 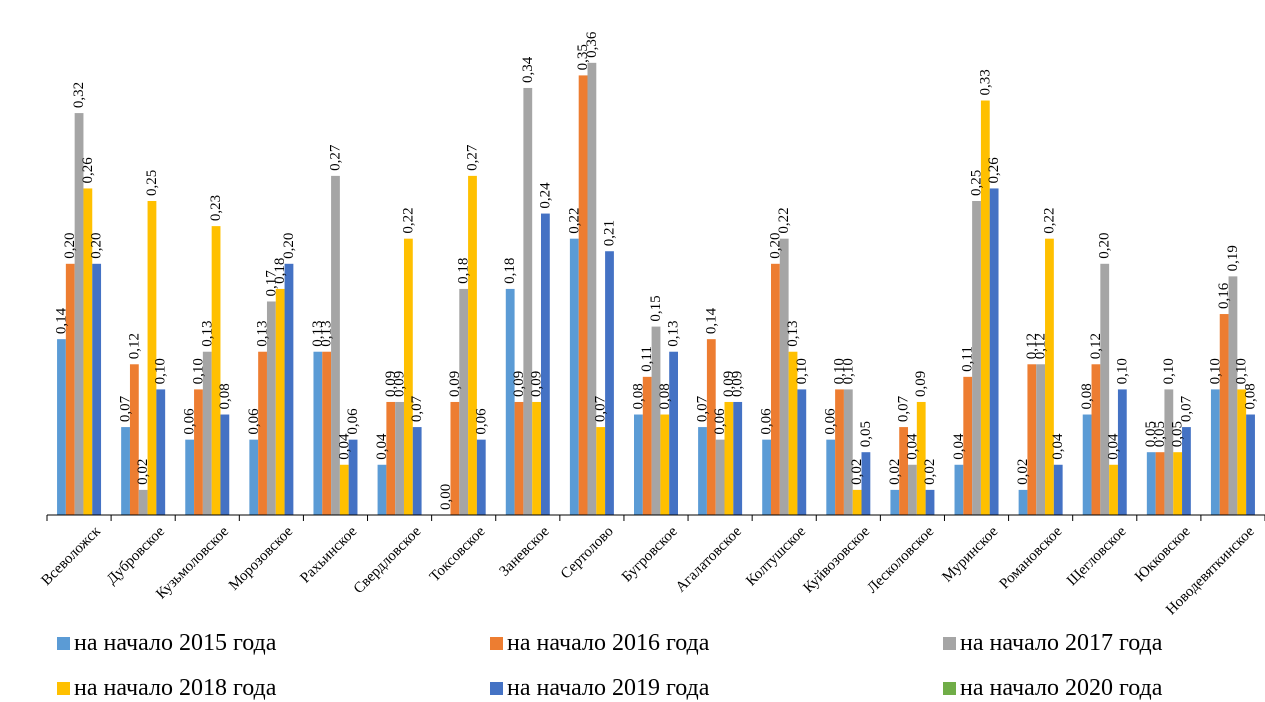 I want to click on legend-item: на начало 2015 года, so click(x=166, y=643).